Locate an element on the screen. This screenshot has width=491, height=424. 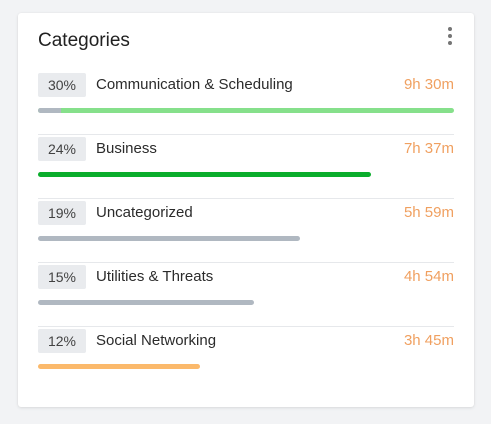
percent-badge: 30% is located at coordinates (62, 85).